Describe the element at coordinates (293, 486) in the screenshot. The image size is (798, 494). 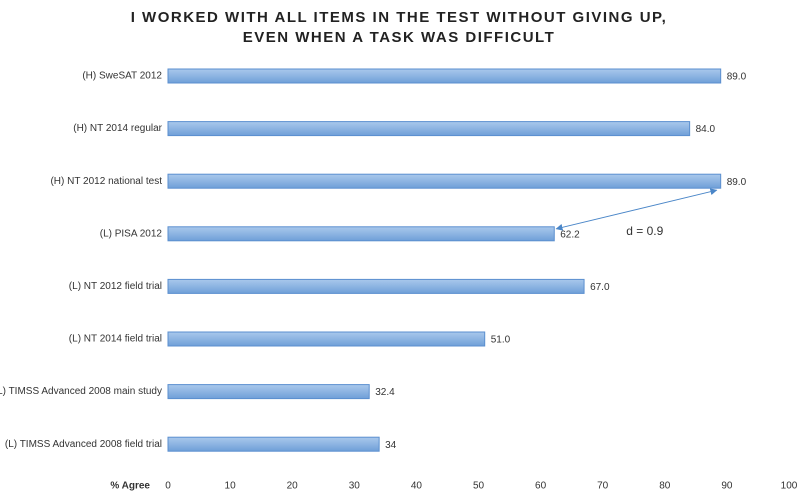
I see `x-tick-label: 20` at that location.